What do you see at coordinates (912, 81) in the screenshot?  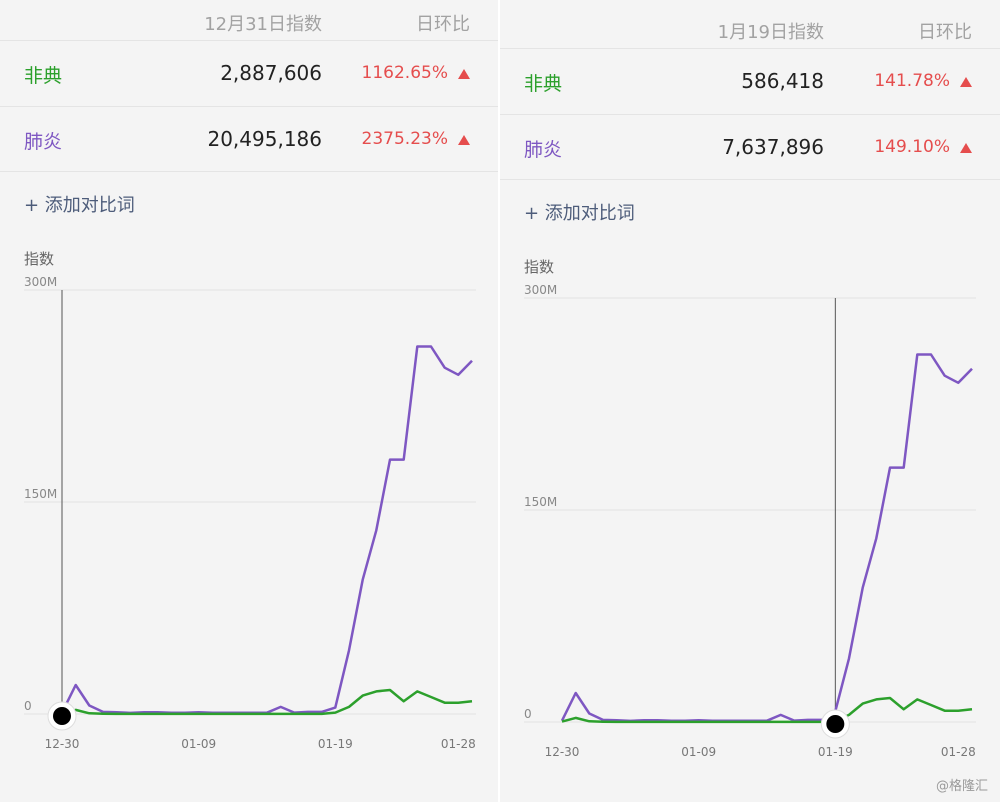 I see `term-change: 141.78%` at bounding box center [912, 81].